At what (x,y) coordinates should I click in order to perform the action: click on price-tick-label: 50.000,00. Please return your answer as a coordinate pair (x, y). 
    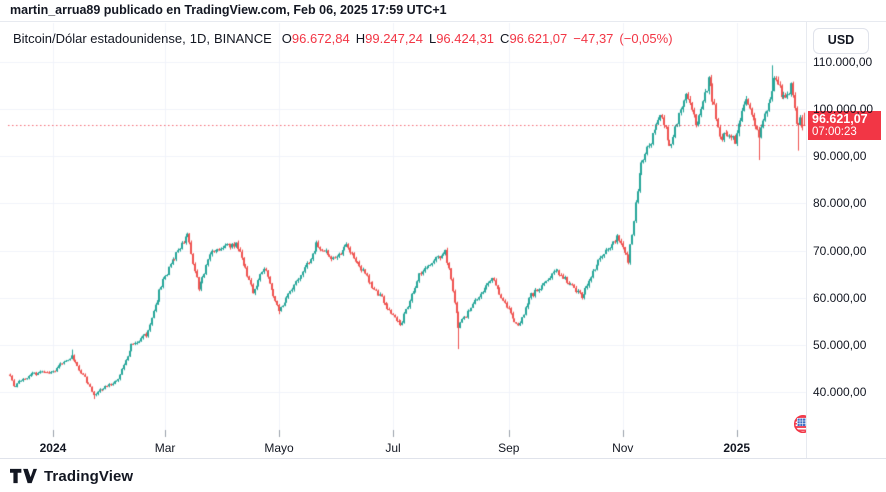
    Looking at the image, I should click on (840, 344).